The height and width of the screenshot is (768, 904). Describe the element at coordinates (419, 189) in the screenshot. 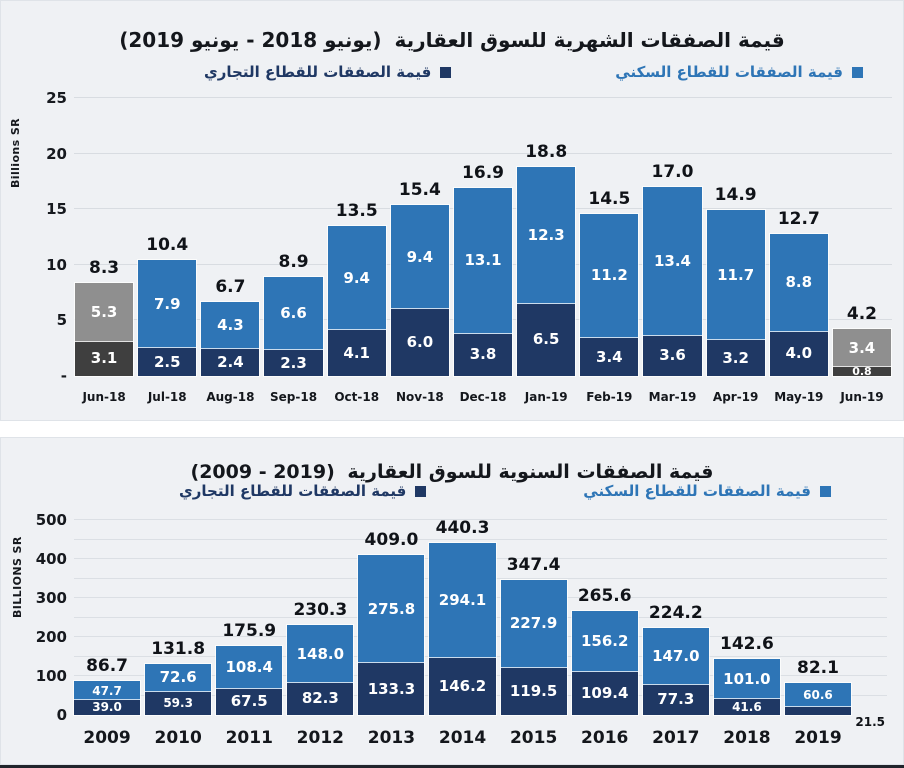

I see `total-label: 15.4` at that location.